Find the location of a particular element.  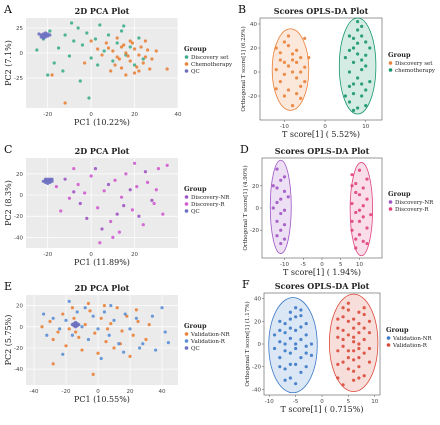

panel-a-legend-title: Group is located at coordinates (195, 49).